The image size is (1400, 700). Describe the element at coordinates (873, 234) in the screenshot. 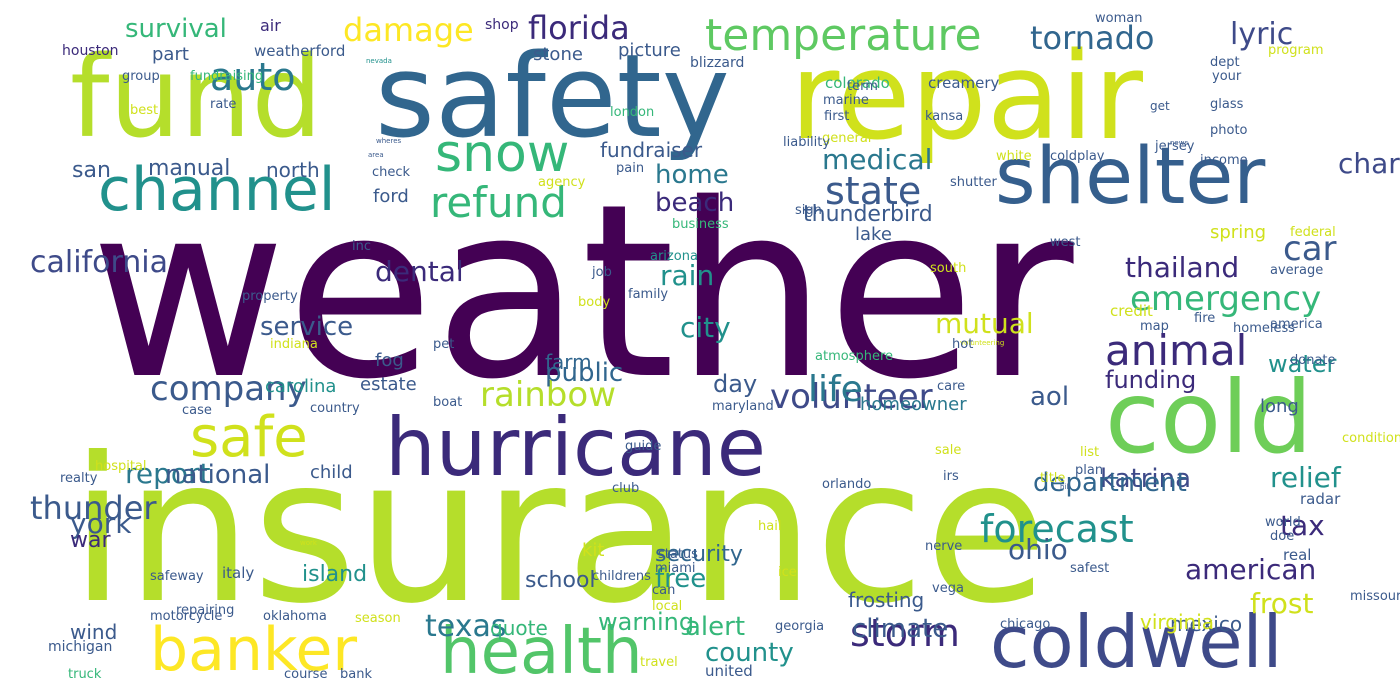

I see `word-lake: lake` at that location.